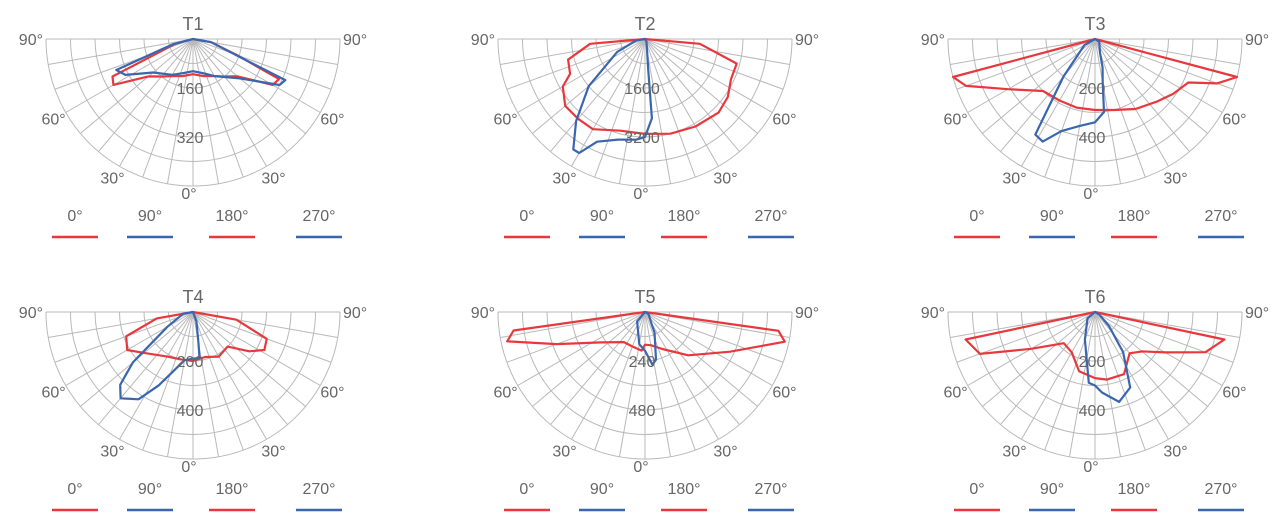 Image resolution: width=1278 pixels, height=518 pixels. What do you see at coordinates (642, 138) in the screenshot?
I see `radial-tick-label: 3200` at bounding box center [642, 138].